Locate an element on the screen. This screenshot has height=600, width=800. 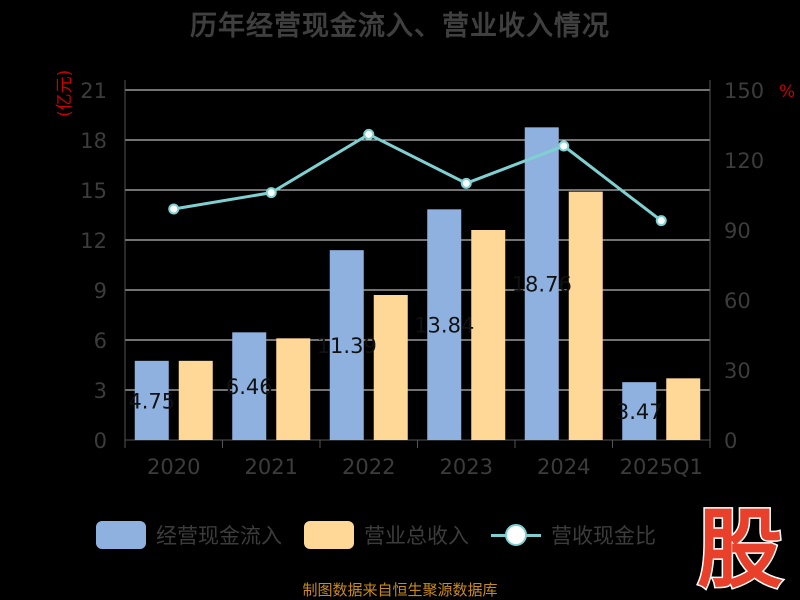
legend: 经营现金流入 营业总收入 营收现金比 is located at coordinates (387, 535).